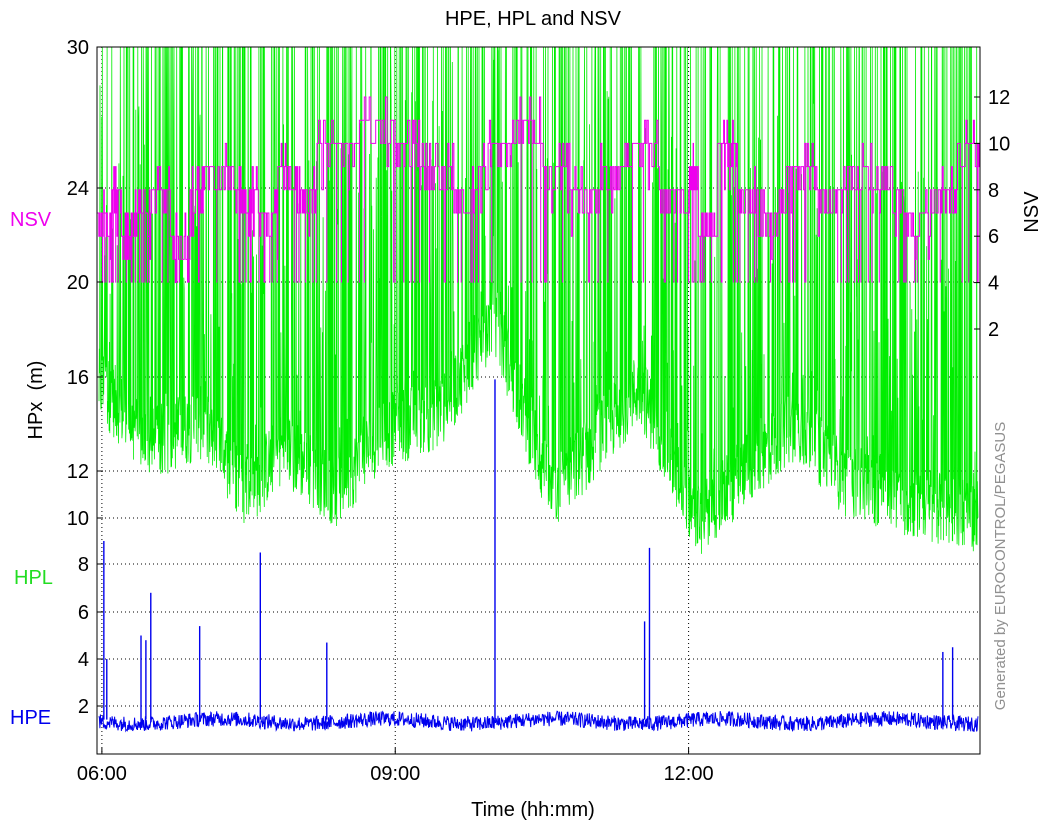 This screenshot has height=827, width=1046. What do you see at coordinates (999, 144) in the screenshot?
I see `right-tick-label: 10` at bounding box center [999, 144].